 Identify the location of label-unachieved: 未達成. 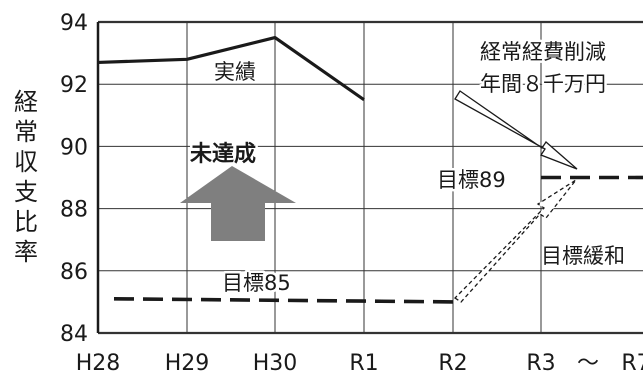
(223, 154).